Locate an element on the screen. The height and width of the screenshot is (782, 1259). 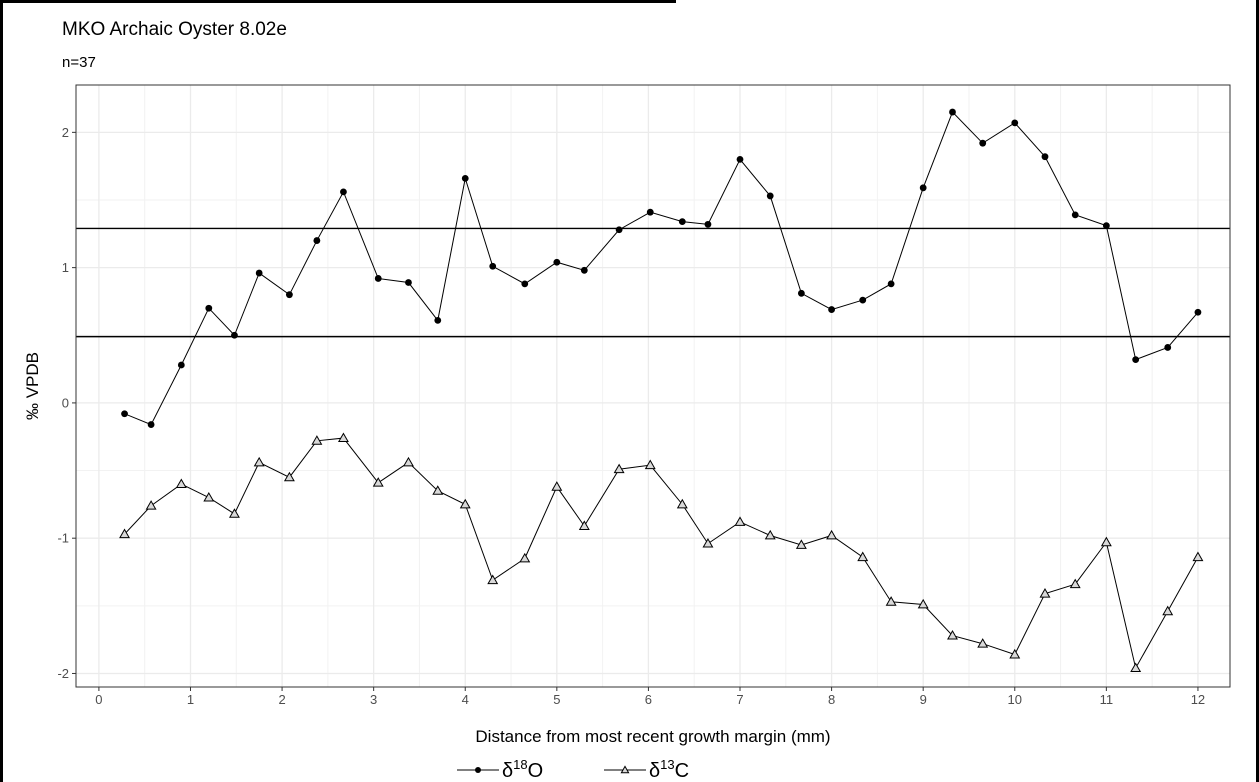
left-border is located at coordinates (1, 391).